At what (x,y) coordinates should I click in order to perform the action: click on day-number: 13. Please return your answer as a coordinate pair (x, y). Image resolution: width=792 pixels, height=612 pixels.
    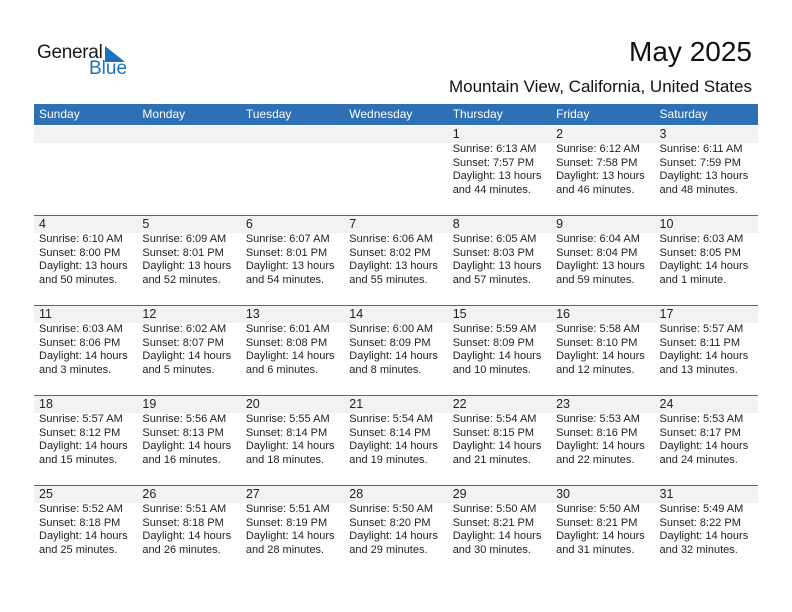
    Looking at the image, I should click on (295, 314).